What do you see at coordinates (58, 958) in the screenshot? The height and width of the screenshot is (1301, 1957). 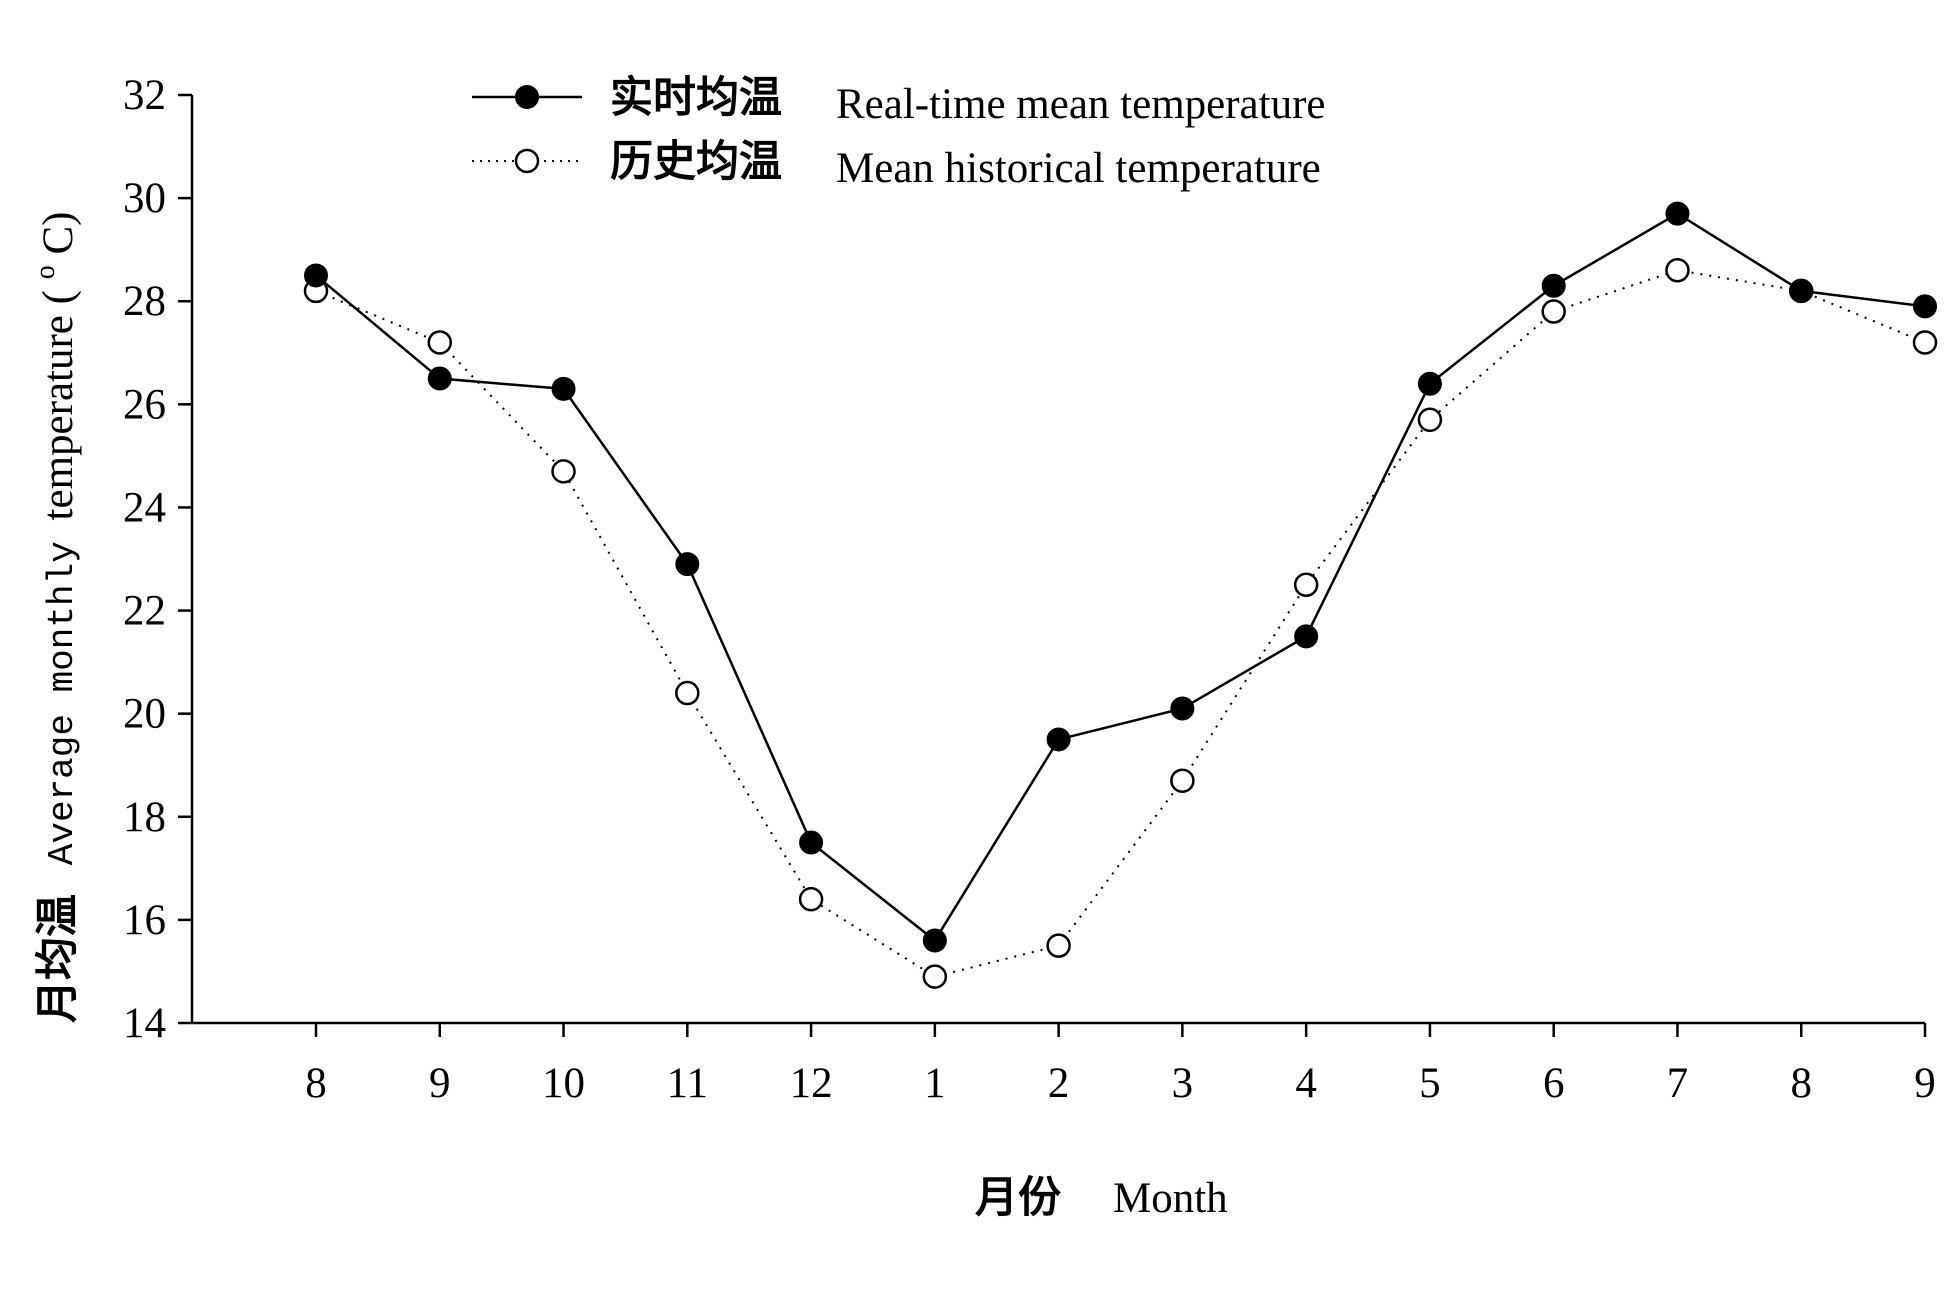 I see `y-axis-title-cn: 月均温` at bounding box center [58, 958].